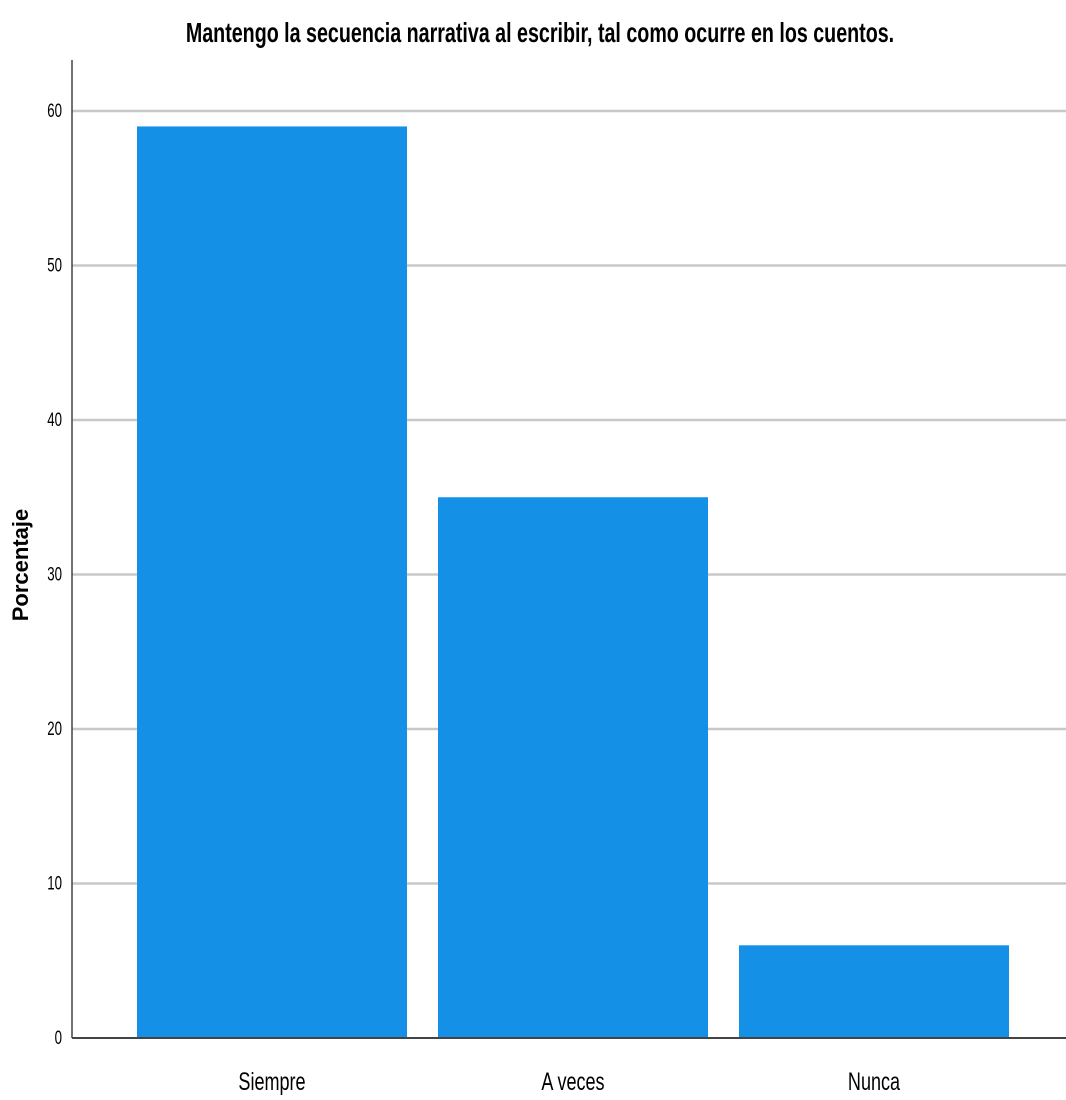 This screenshot has height=1100, width=1066. Describe the element at coordinates (874, 991) in the screenshot. I see `bar-nunca` at that location.